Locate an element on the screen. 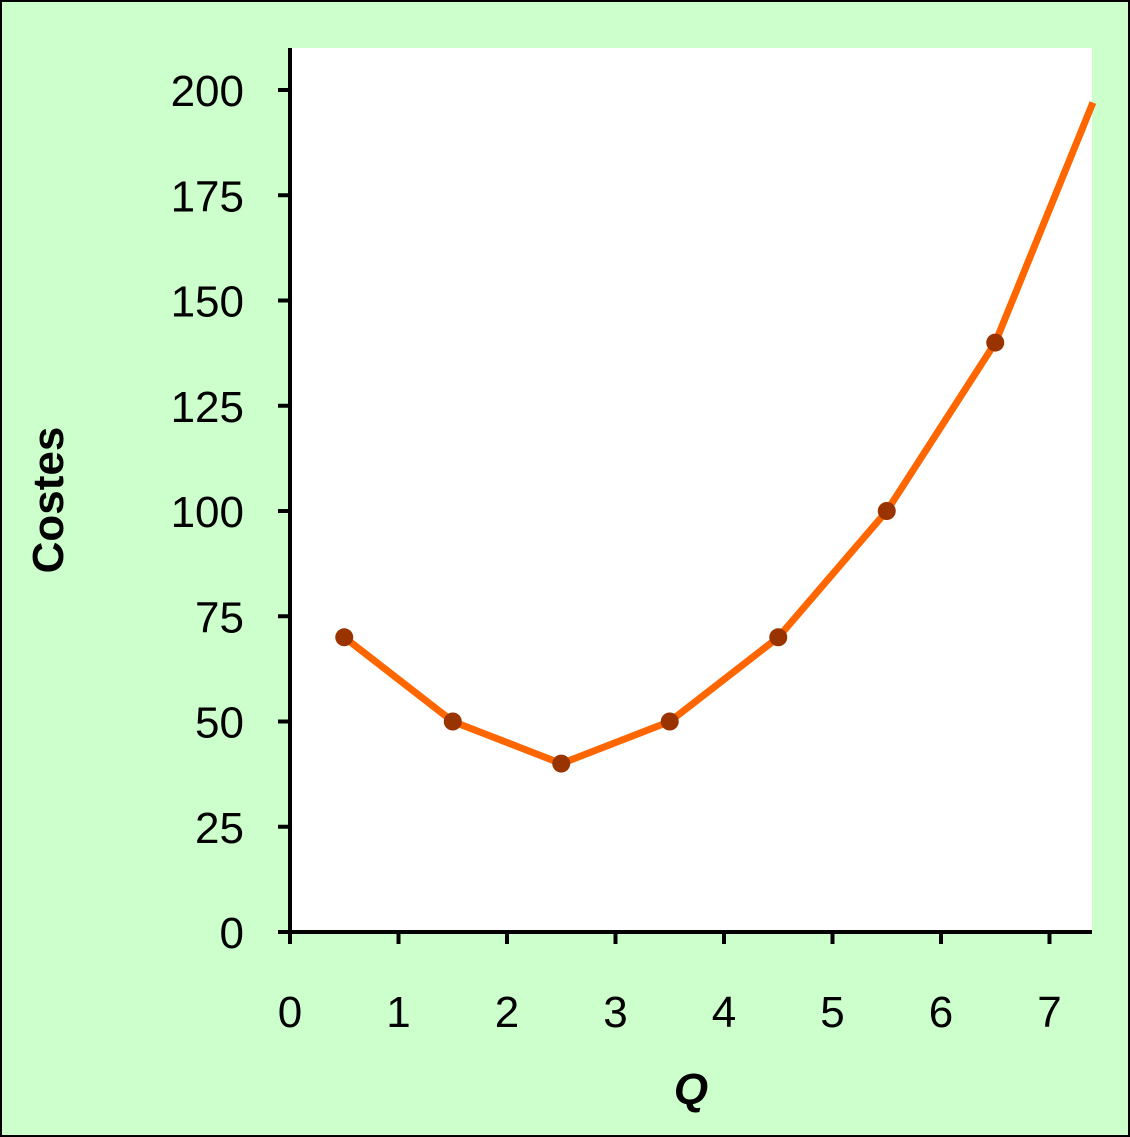 The width and height of the screenshot is (1130, 1137). x-tick-label: 0 is located at coordinates (290, 1012).